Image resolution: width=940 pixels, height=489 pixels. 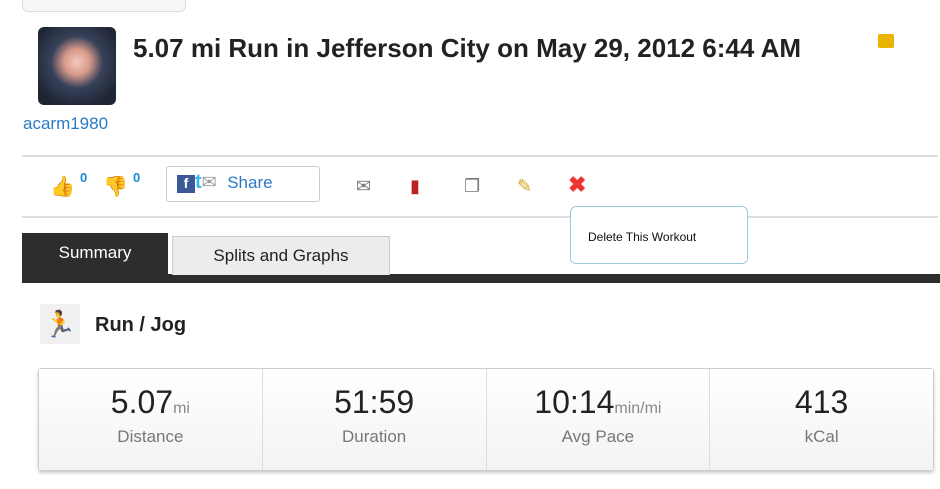 What do you see at coordinates (186, 184) in the screenshot?
I see `facebook-icon: f` at bounding box center [186, 184].